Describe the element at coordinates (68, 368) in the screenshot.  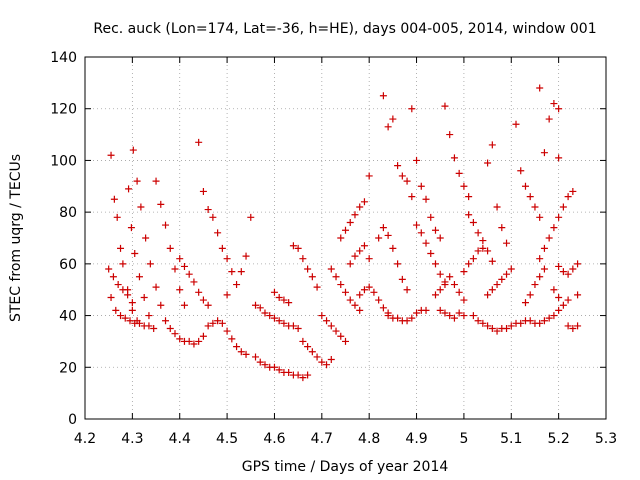
I see `y-tick-label: 20` at that location.